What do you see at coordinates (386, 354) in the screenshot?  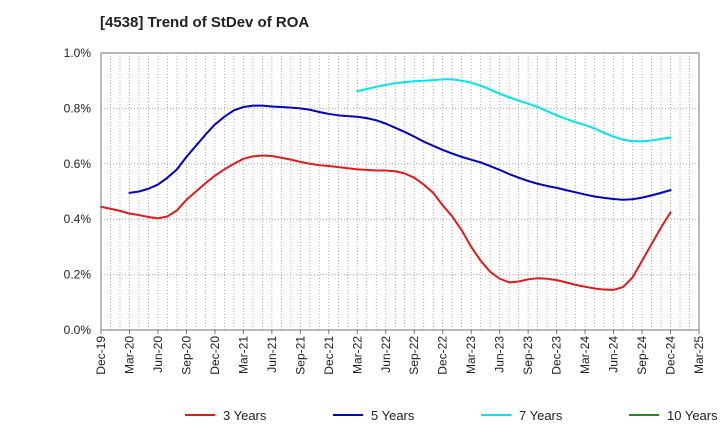 I see `x-tick-label: Jun-22` at bounding box center [386, 354].